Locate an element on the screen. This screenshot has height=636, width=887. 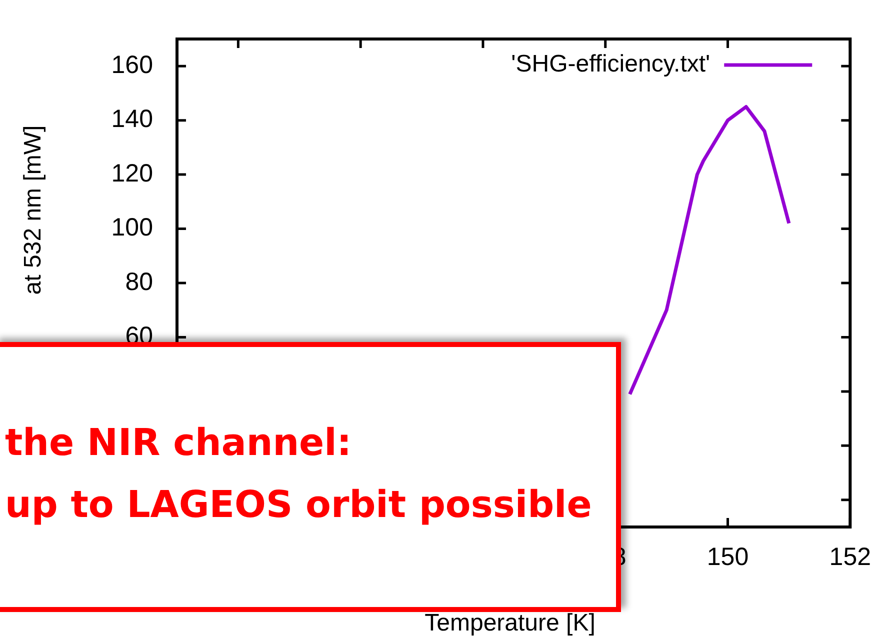
annotation: up to LAGEOS orbit possible is located at coordinates (298, 504).